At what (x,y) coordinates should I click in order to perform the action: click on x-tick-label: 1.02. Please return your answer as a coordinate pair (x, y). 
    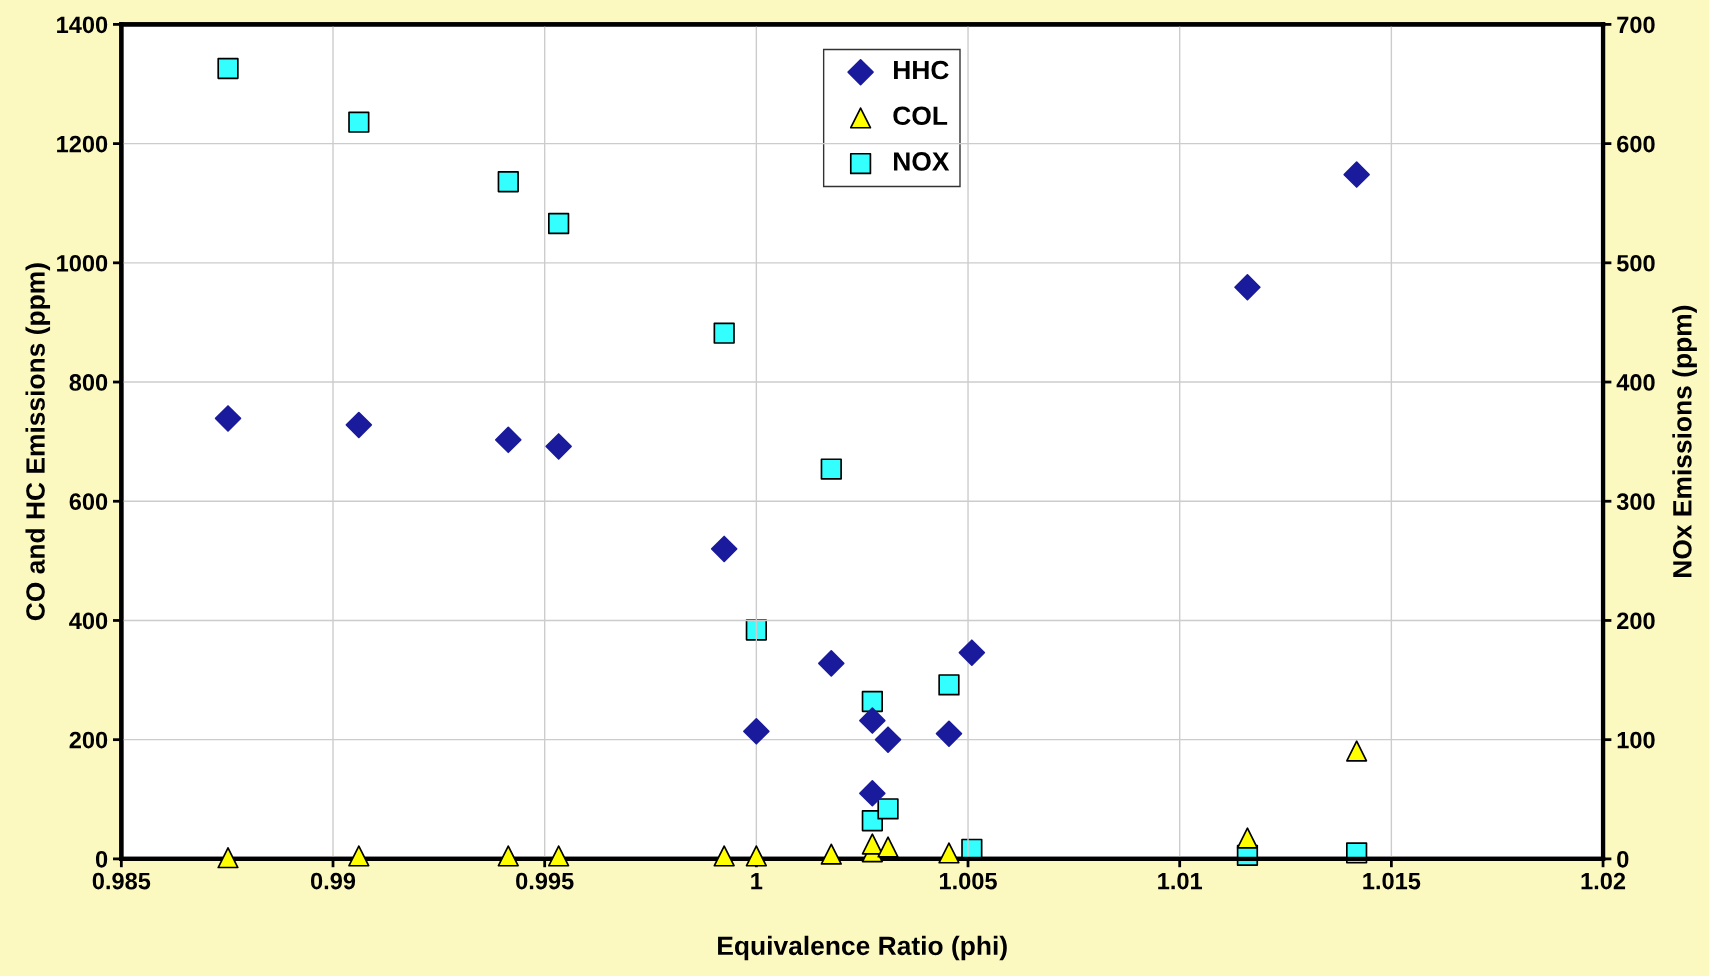
    Looking at the image, I should click on (1603, 881).